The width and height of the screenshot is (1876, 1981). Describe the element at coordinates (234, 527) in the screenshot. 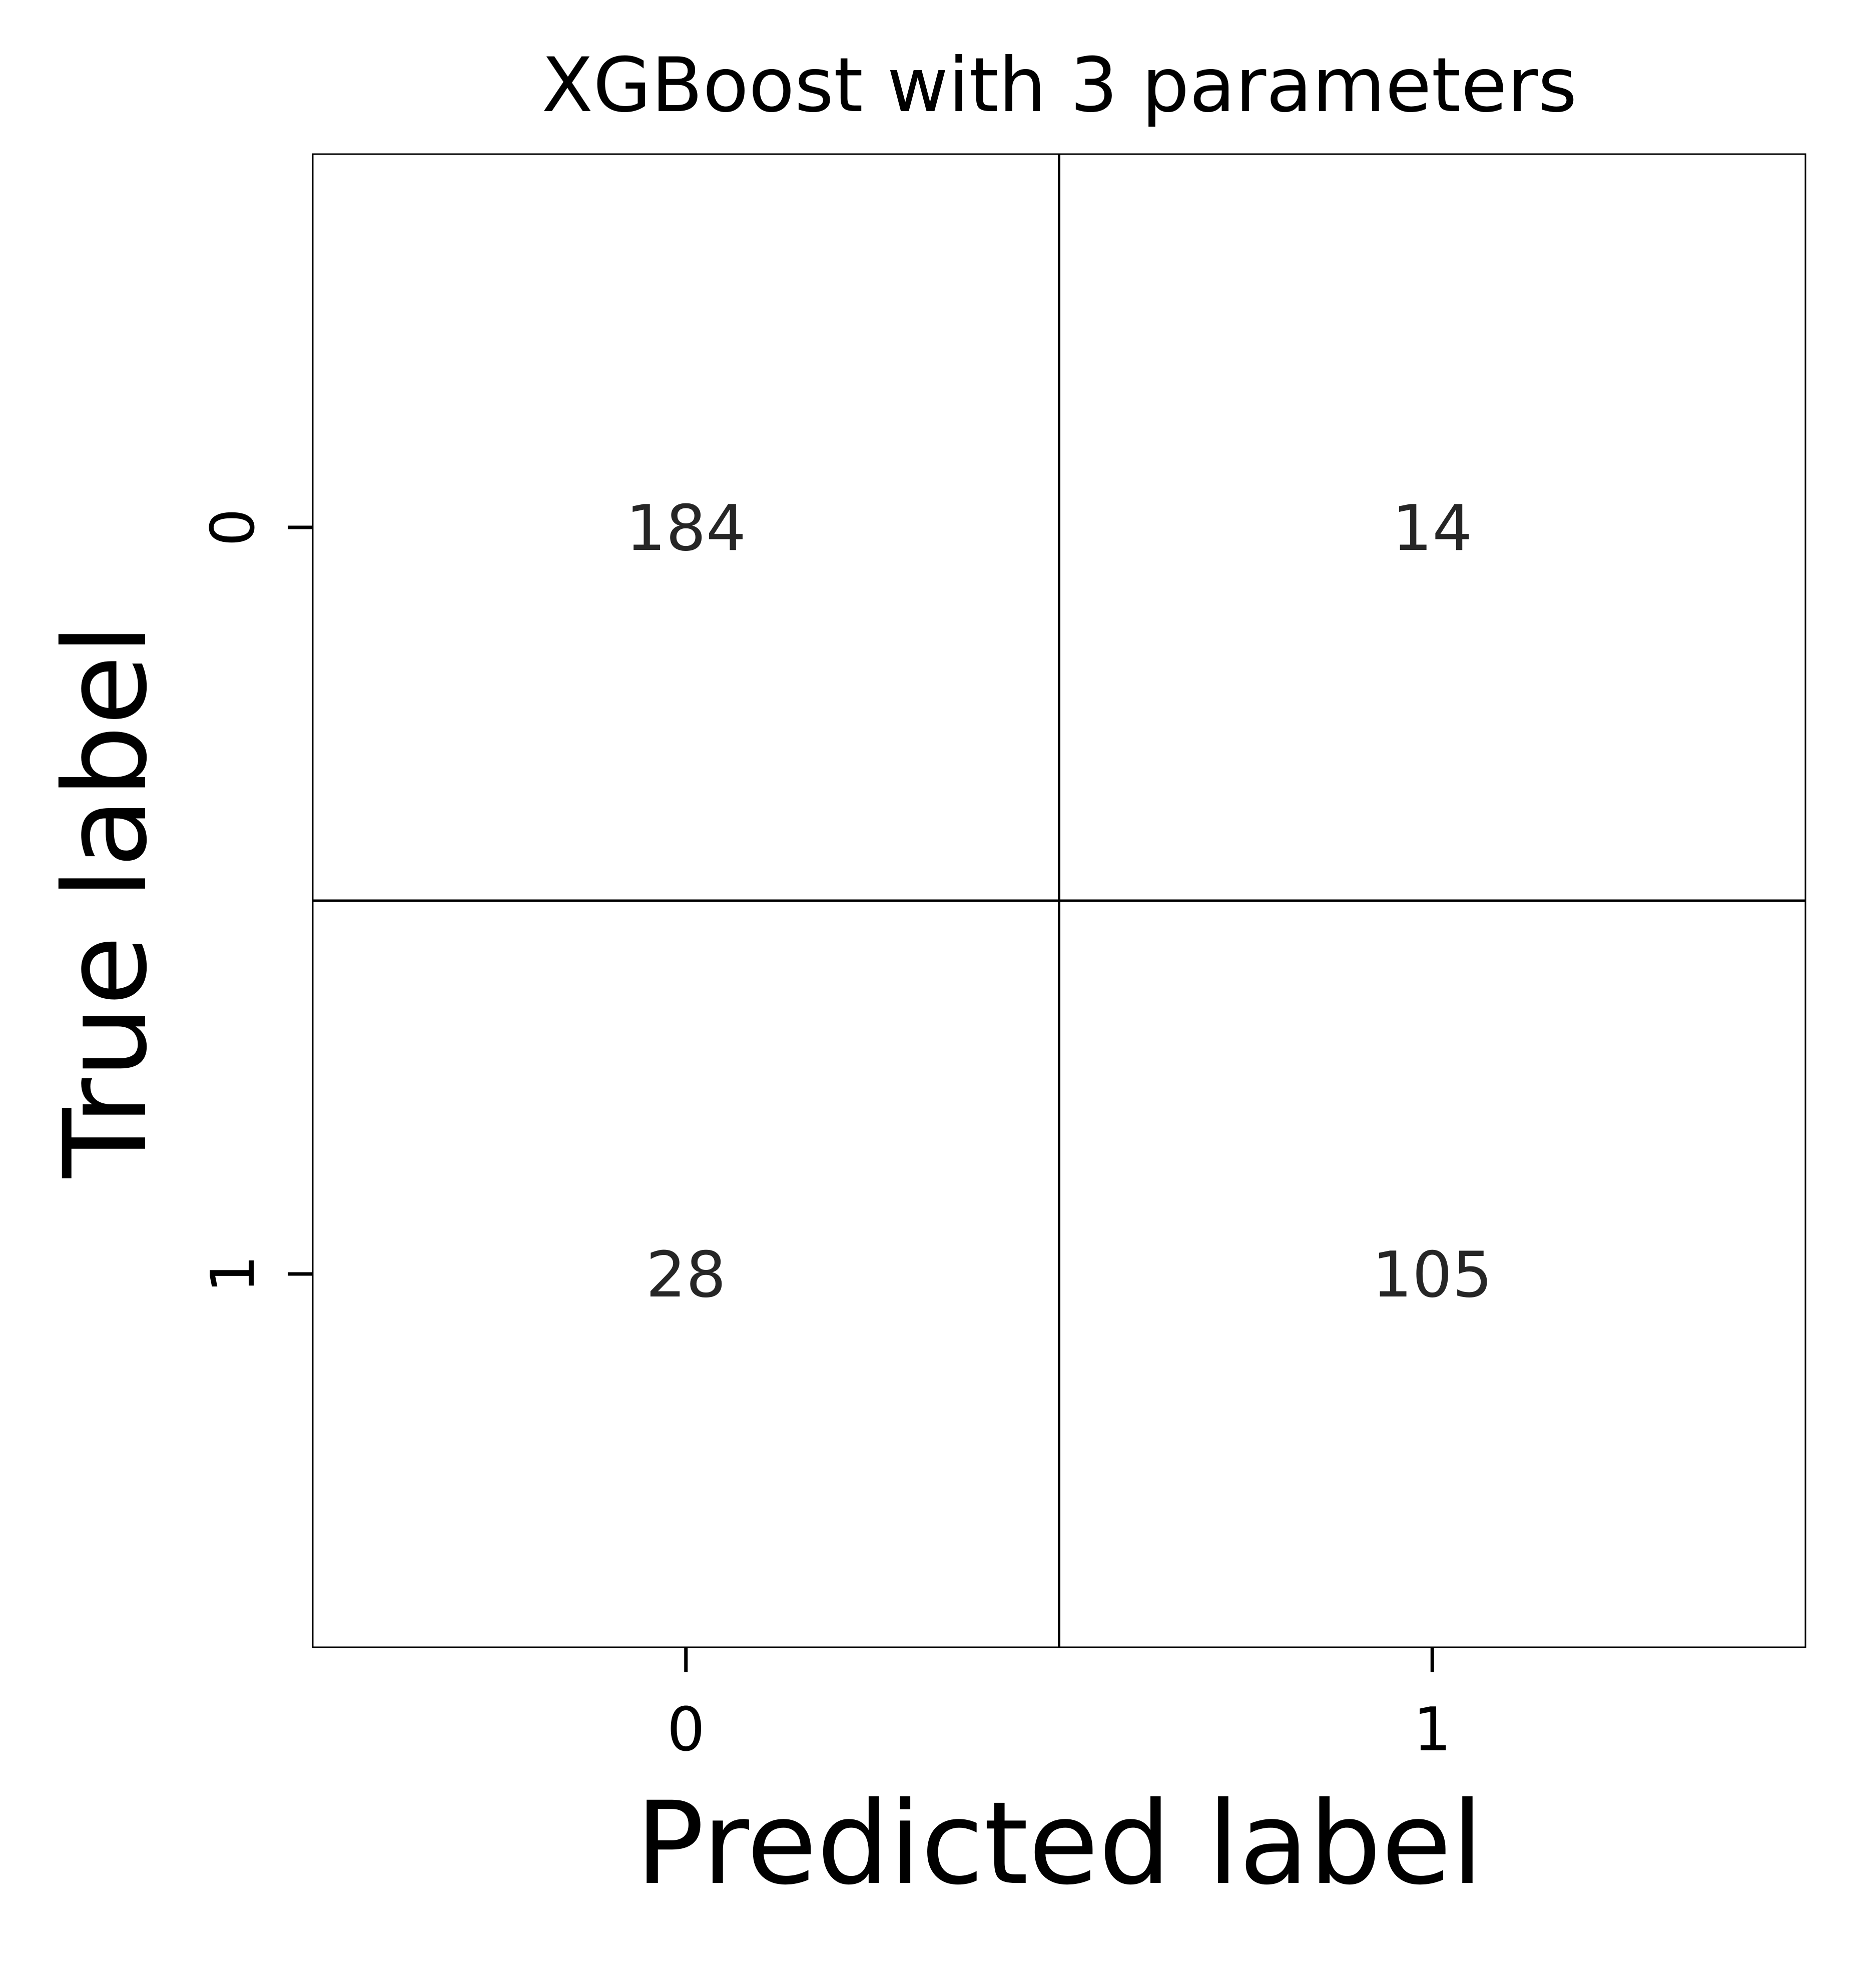

I see `y-tick-label: 0` at that location.